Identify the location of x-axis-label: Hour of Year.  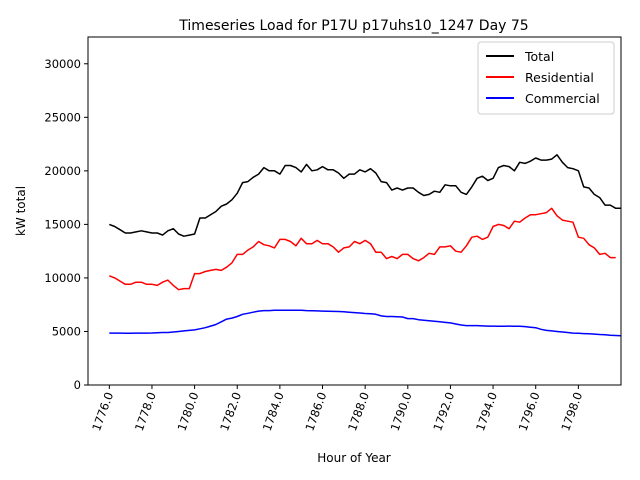
(354, 458).